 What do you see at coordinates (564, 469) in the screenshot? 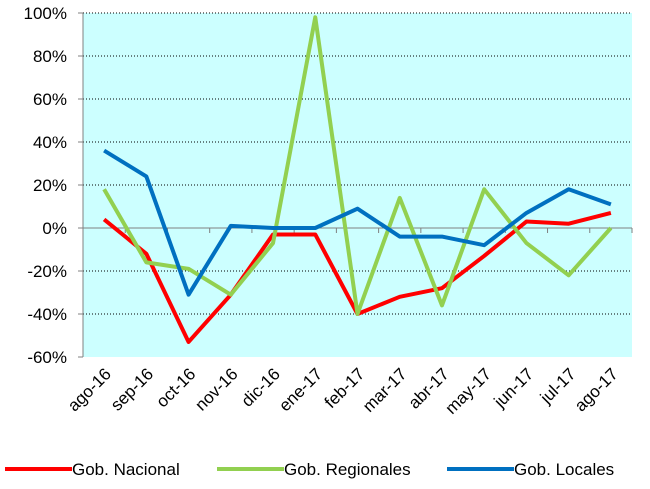
I see `legend-label: Gob. Locales` at bounding box center [564, 469].